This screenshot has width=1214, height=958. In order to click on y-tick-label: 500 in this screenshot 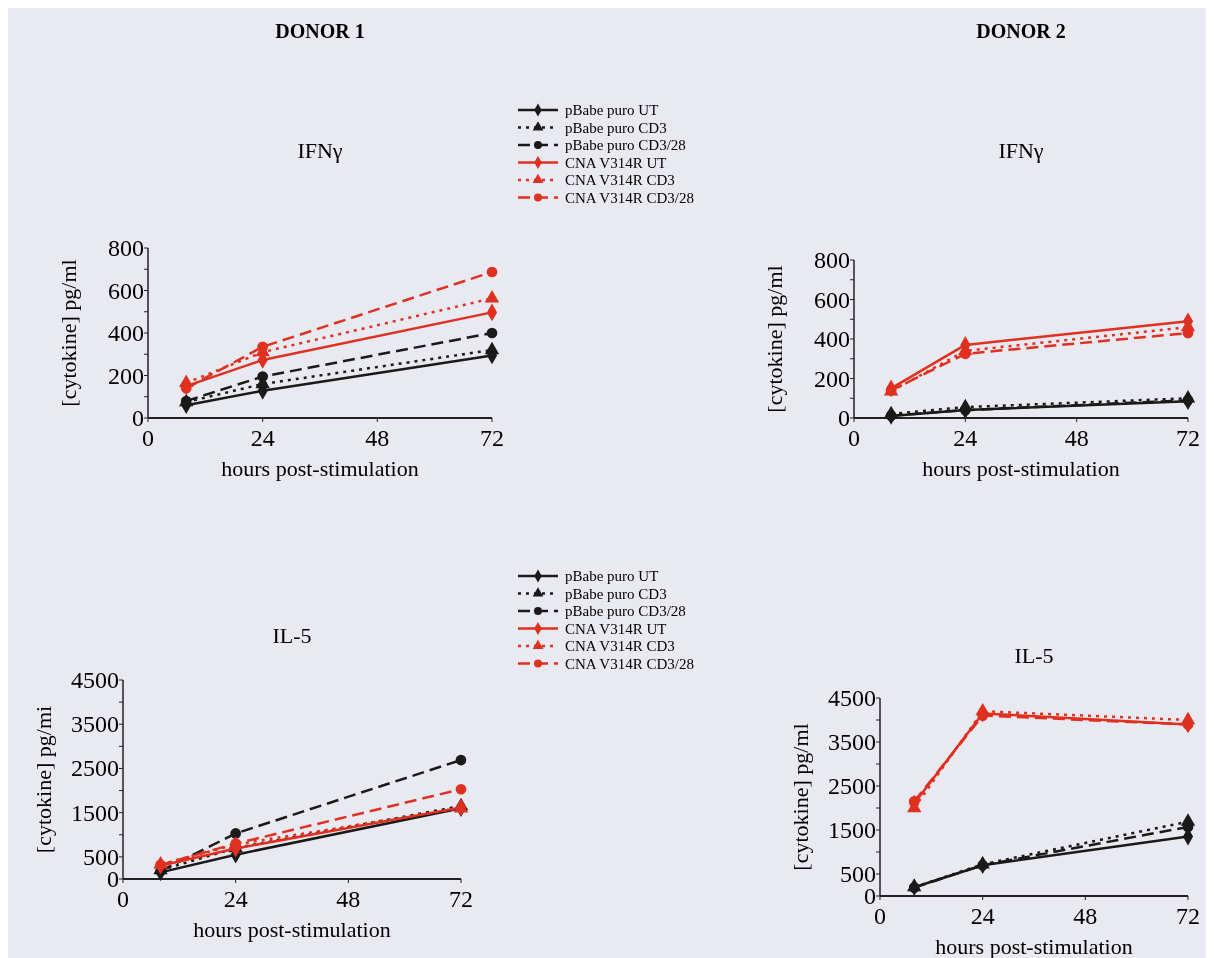, I will do `click(858, 874)`.